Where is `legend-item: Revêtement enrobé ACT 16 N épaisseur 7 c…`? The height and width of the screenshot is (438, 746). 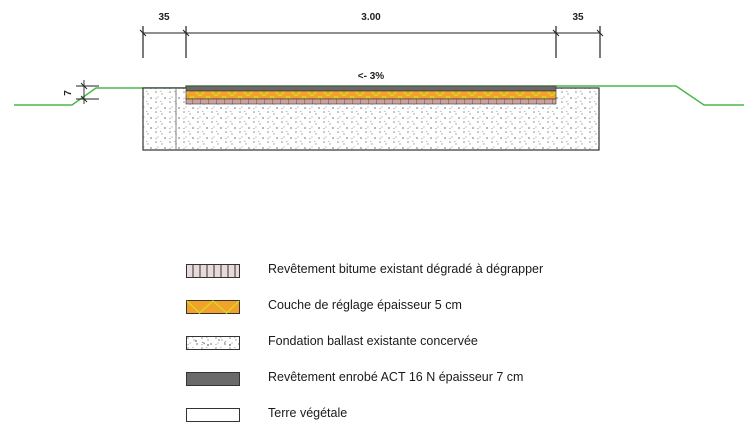
legend-item: Revêtement enrobé ACT 16 N épaisseur 7 c… is located at coordinates (436, 384).